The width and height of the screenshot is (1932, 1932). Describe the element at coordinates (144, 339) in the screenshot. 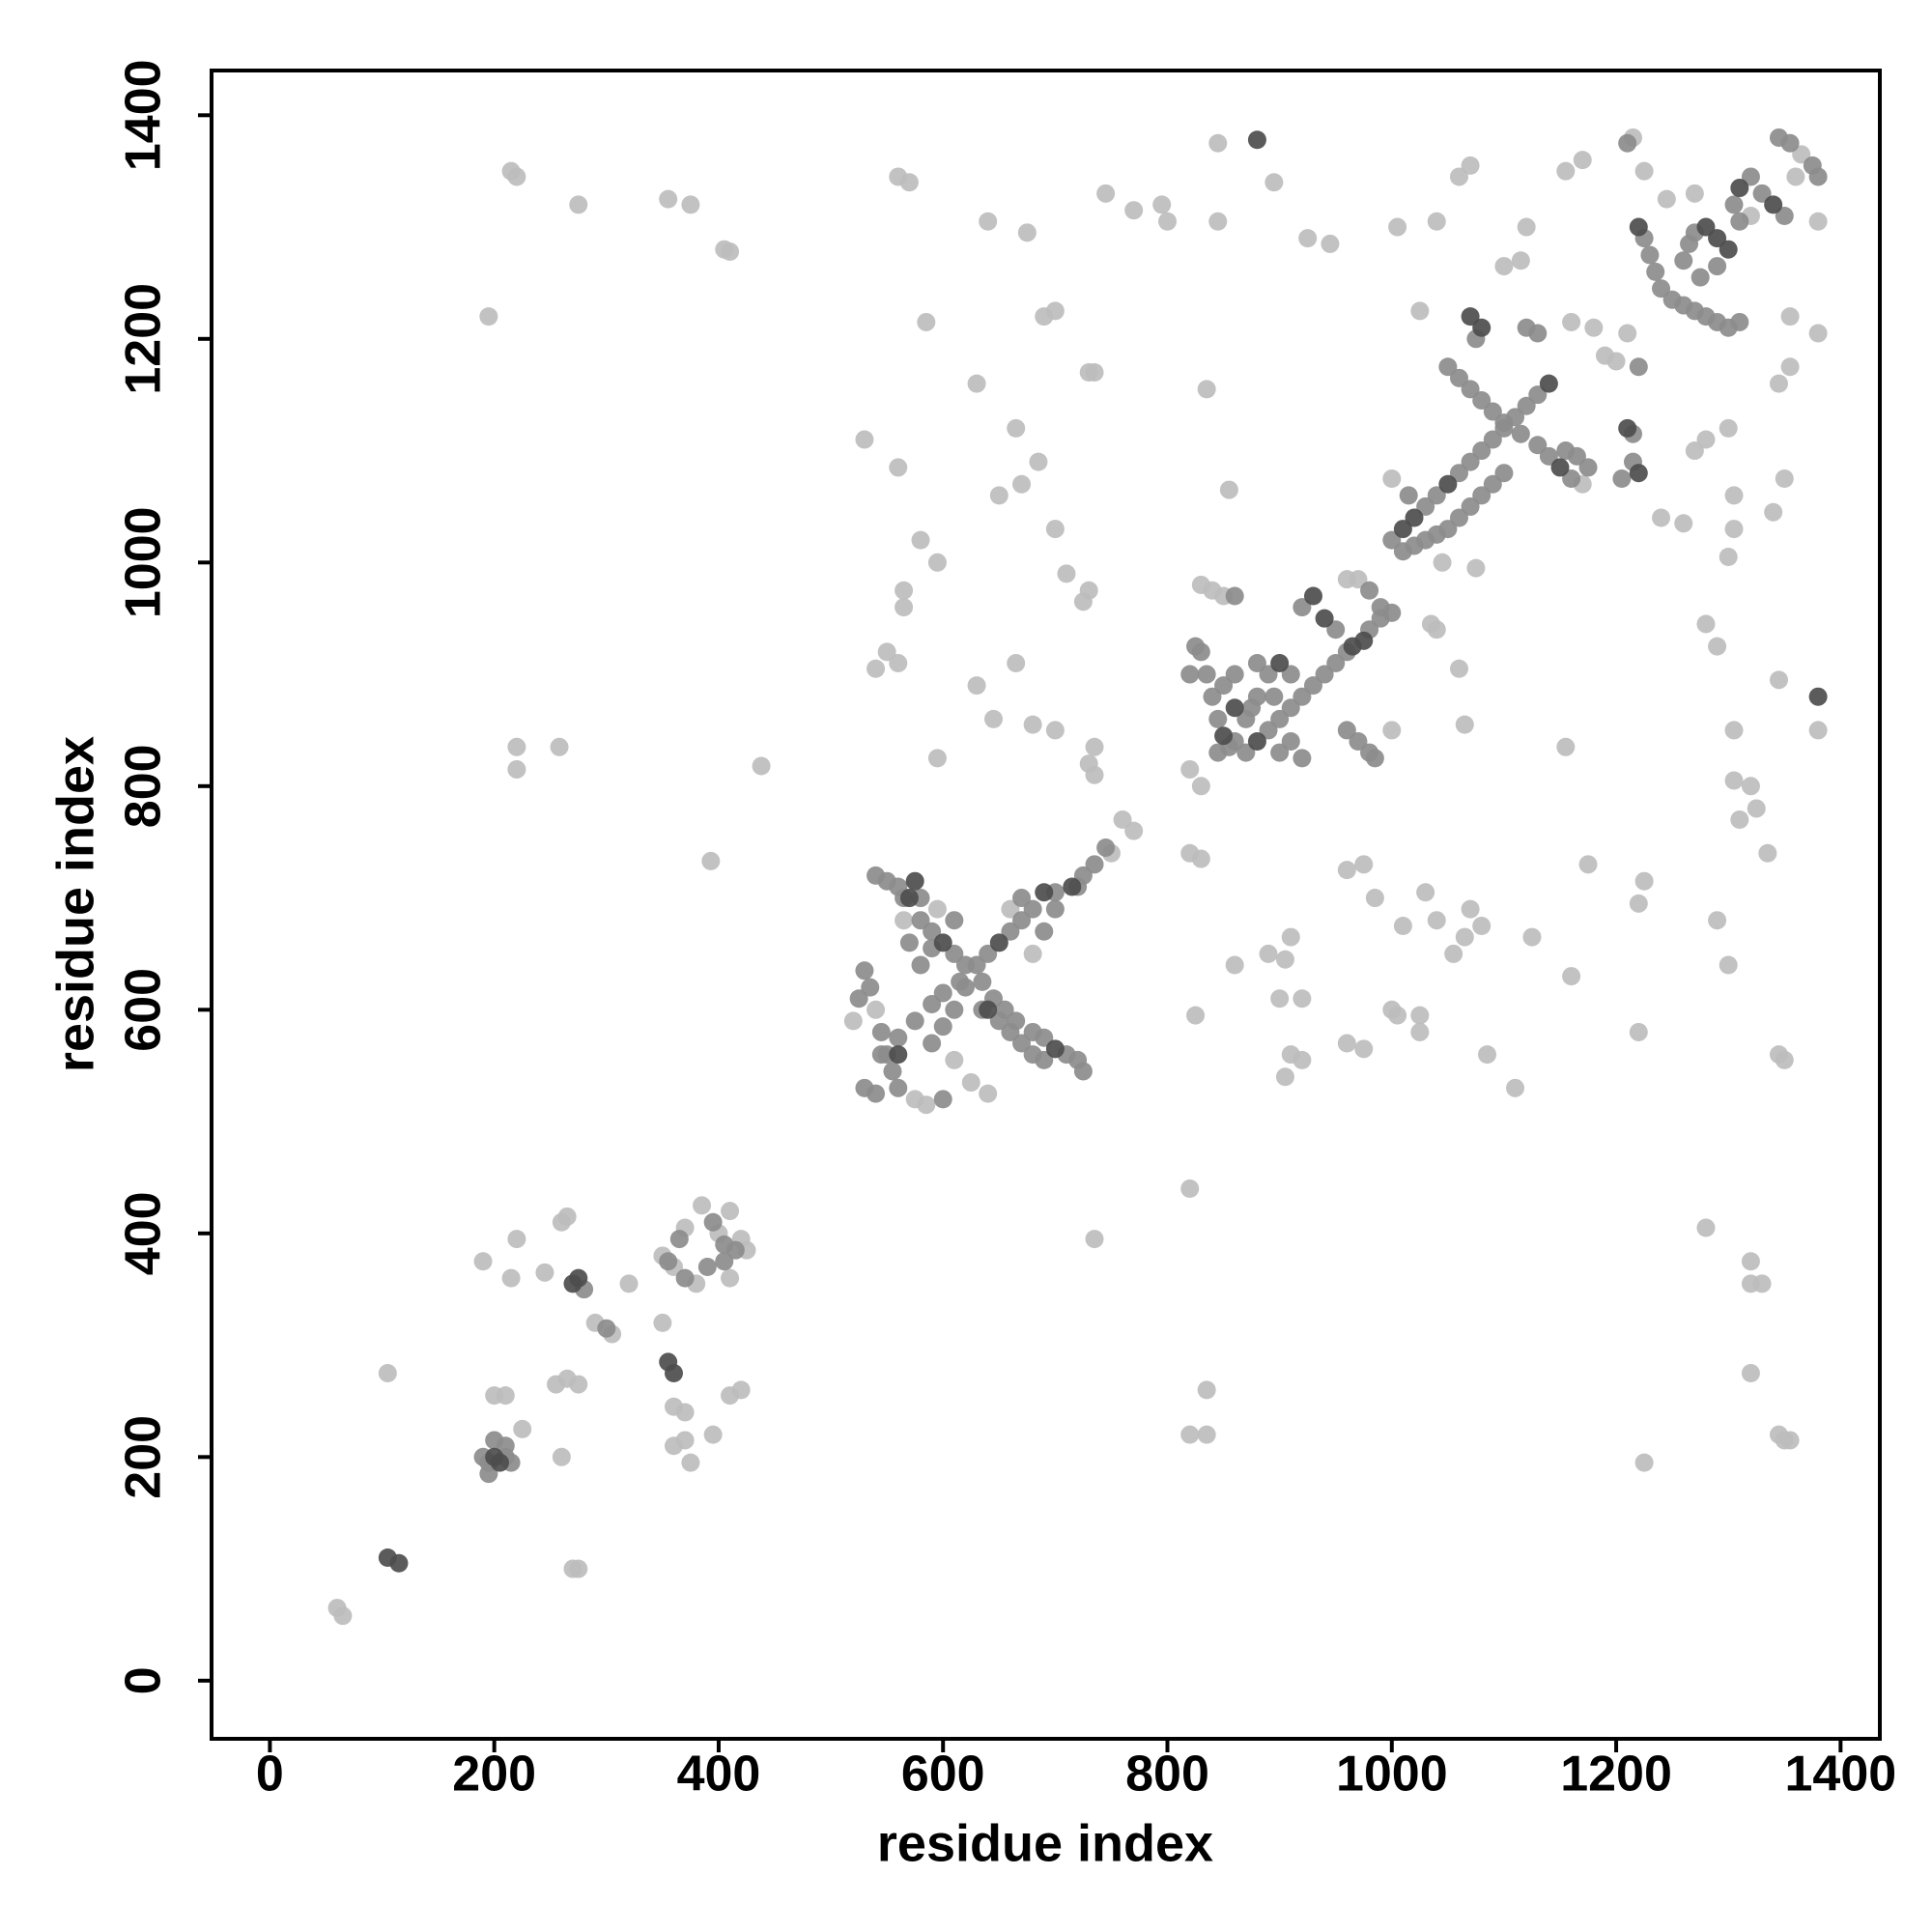

I see `y-tick-label: 1200` at that location.